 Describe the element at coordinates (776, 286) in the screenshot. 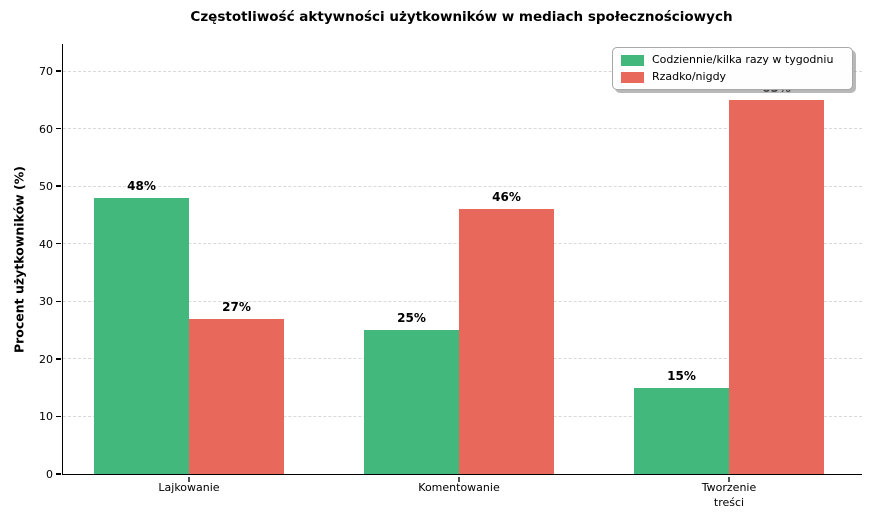

I see `bar-series2-cat3` at that location.